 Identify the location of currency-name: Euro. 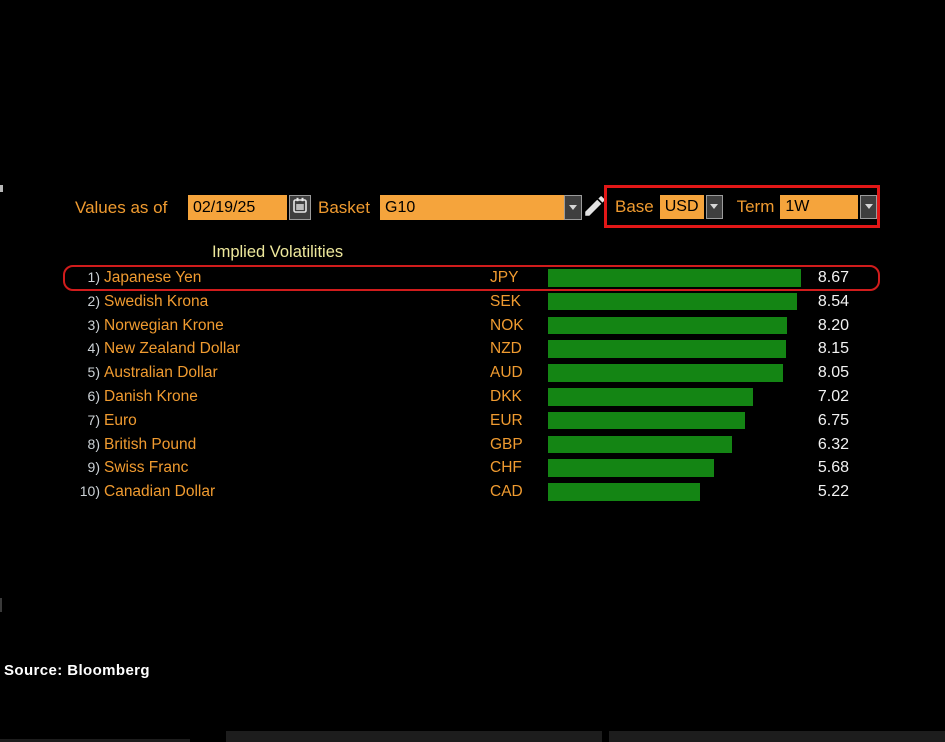
(120, 420).